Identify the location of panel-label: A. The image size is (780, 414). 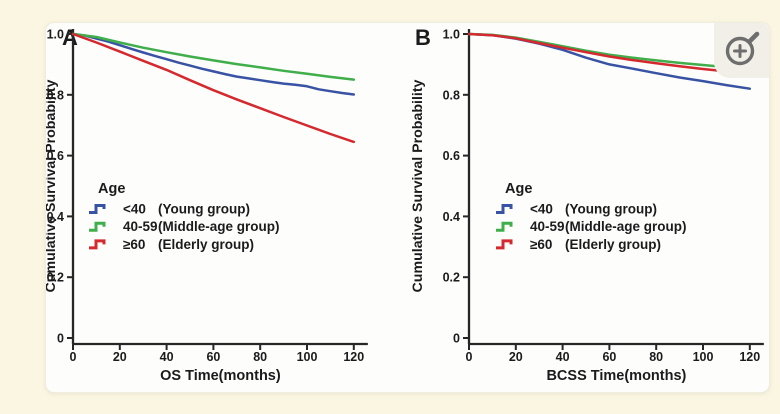
(70, 37).